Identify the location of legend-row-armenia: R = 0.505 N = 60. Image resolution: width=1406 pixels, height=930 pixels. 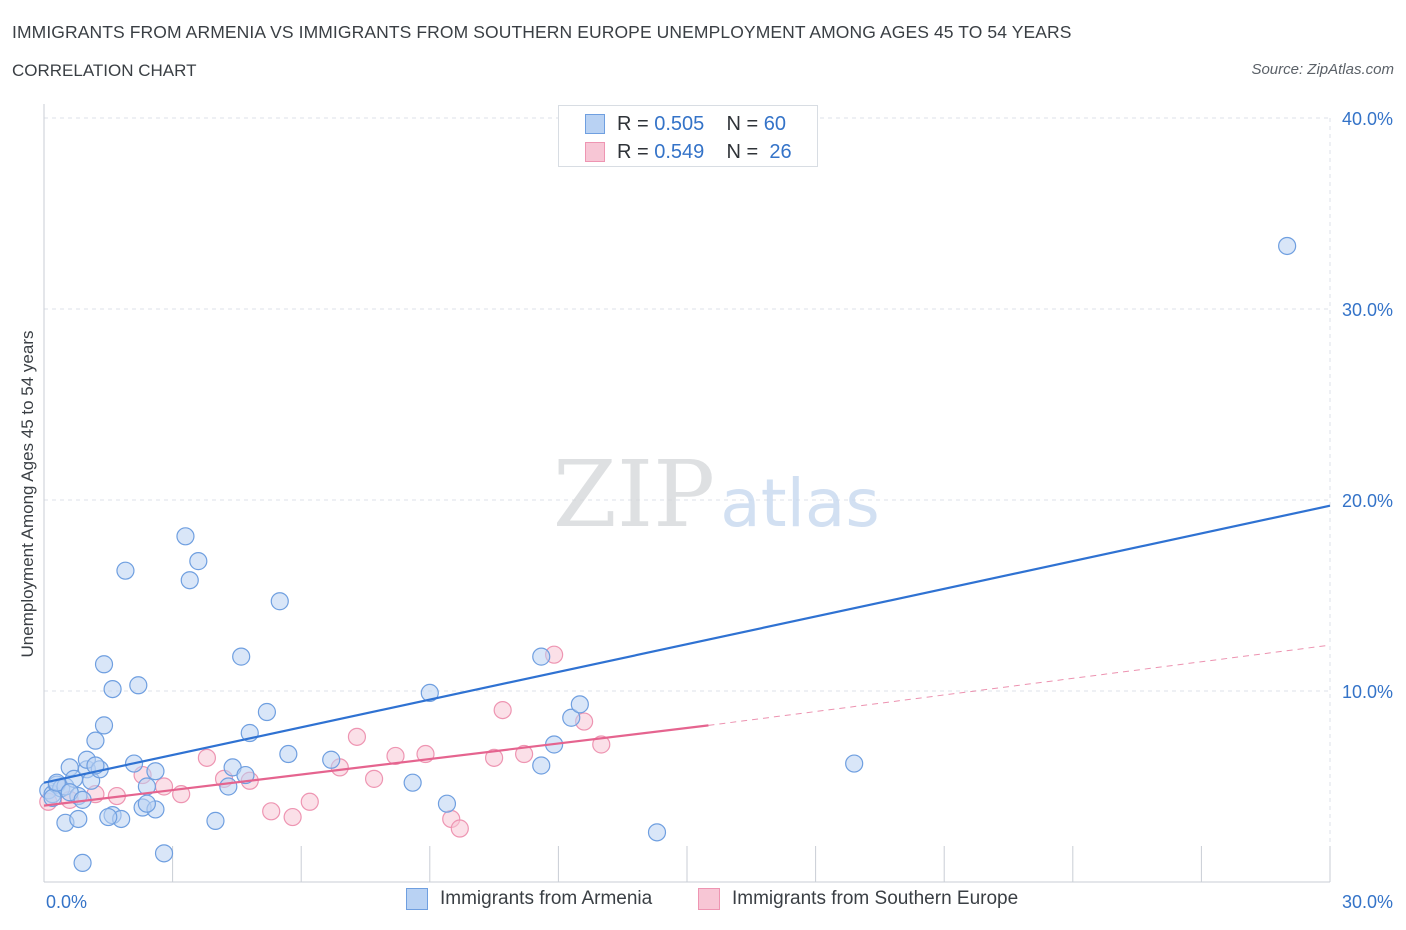
(685, 124).